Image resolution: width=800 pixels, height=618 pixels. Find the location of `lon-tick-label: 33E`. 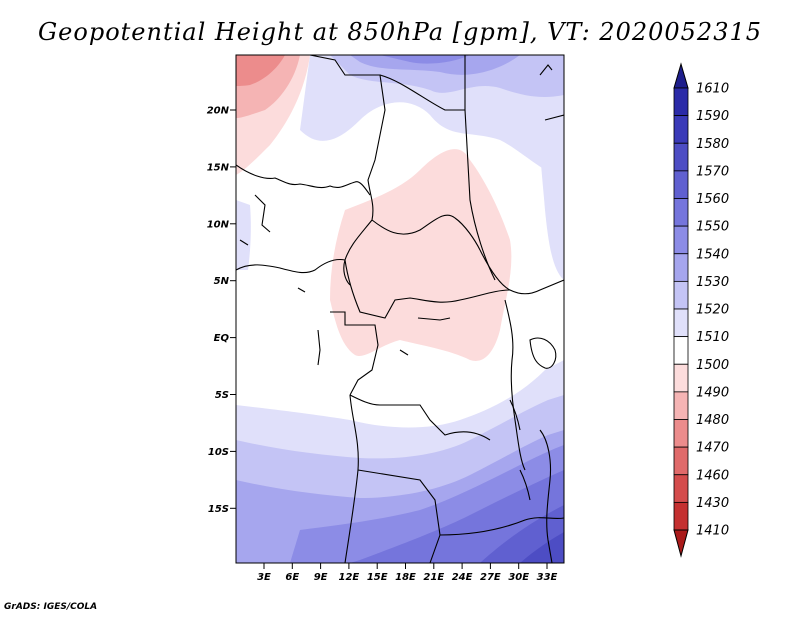

lon-tick-label: 33E is located at coordinates (547, 577).